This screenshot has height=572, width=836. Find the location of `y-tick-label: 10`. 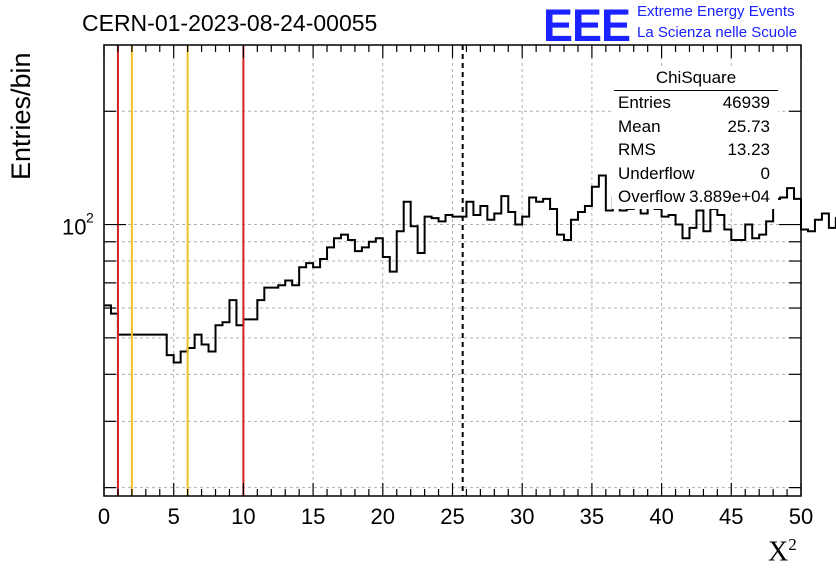

y-tick-label: 10 is located at coordinates (74, 227).